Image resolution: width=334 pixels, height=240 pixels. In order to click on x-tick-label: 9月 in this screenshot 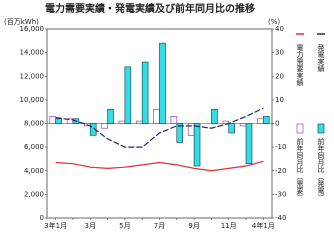, I will do `click(193, 226)`.